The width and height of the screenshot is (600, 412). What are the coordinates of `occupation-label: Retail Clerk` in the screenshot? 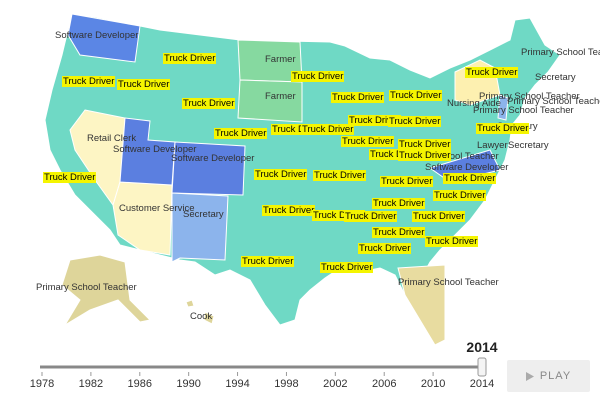 It's located at (112, 138).